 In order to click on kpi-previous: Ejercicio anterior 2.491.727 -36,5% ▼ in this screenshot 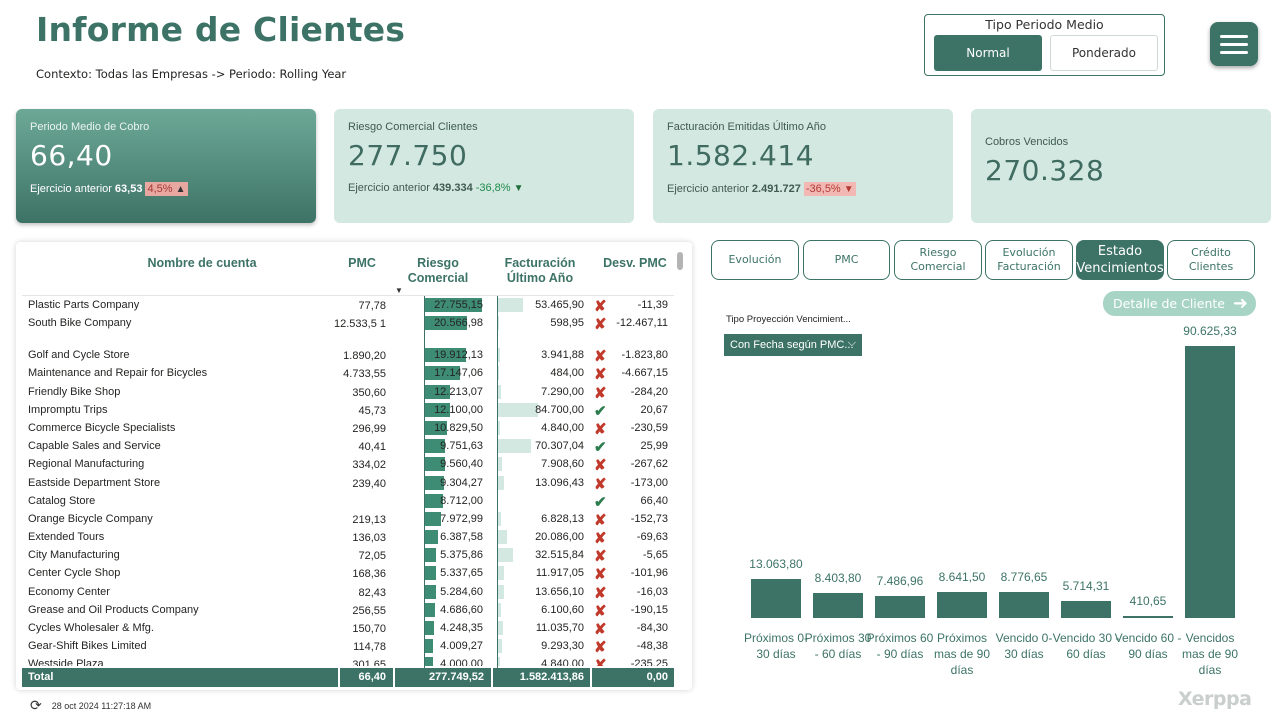, I will do `click(803, 189)`.